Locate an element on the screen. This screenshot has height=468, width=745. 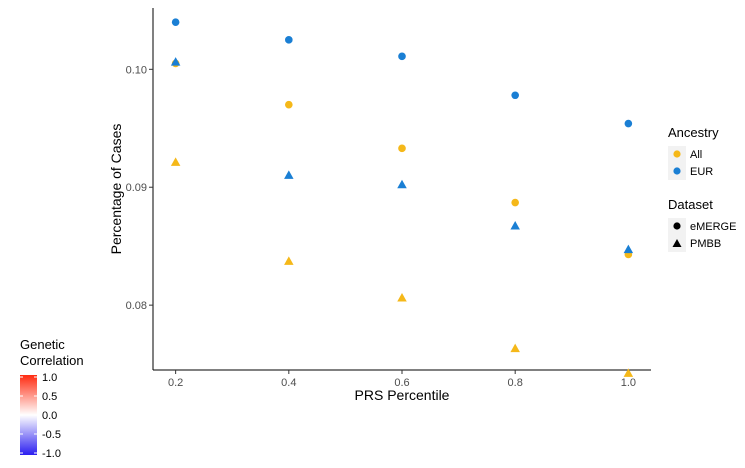
ancestry-legend: Ancestry All EUR is located at coordinates (693, 152).